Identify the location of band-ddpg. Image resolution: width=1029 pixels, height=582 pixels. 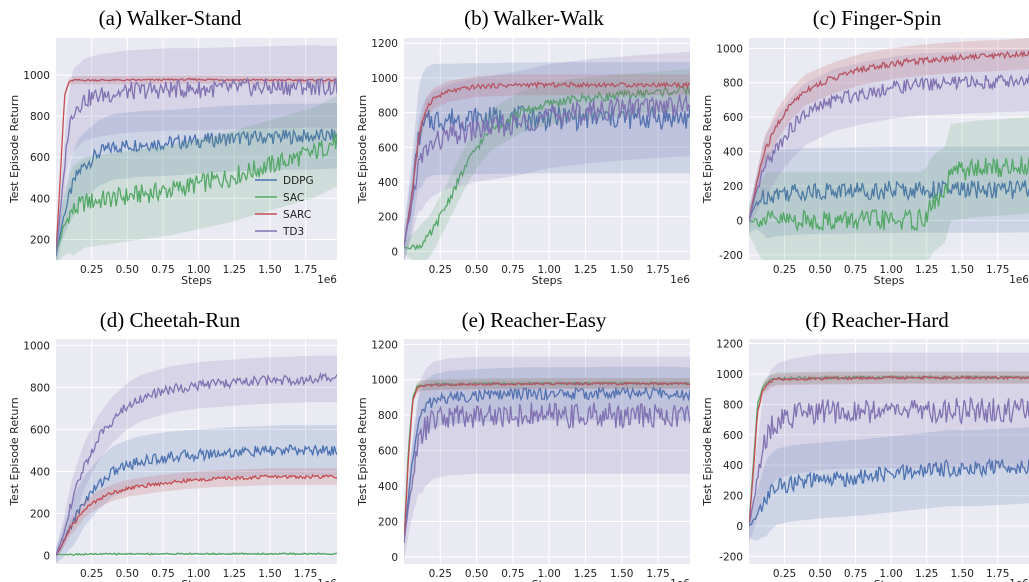
(889, 484).